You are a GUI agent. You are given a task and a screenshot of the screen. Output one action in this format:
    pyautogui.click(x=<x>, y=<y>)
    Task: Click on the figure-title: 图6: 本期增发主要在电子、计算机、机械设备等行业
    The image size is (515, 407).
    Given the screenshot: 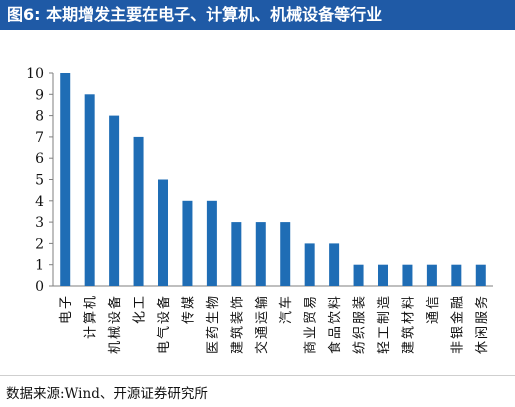 What is the action you would take?
    pyautogui.click(x=195, y=14)
    